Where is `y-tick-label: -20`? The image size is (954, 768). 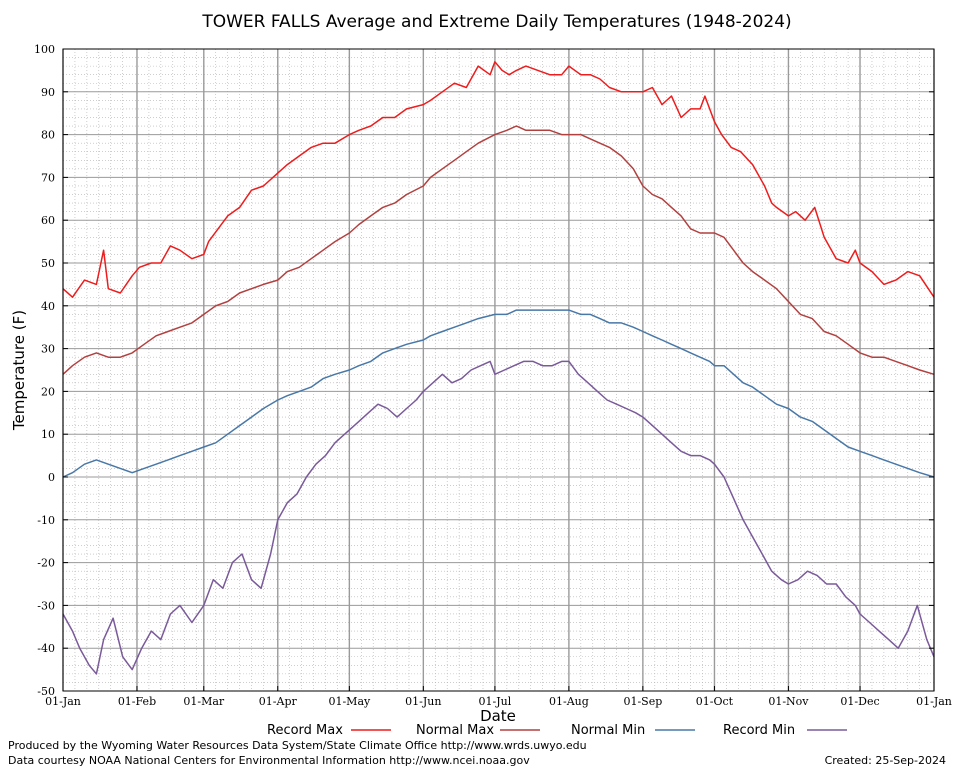
y-tick-label: -20 is located at coordinates (46, 563).